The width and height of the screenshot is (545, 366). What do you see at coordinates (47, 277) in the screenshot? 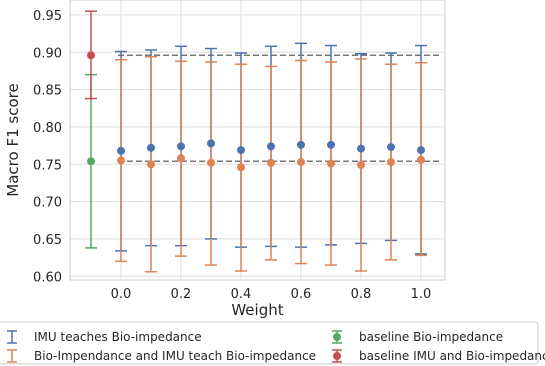
I see `y-tick-label: 0.60` at bounding box center [47, 277].